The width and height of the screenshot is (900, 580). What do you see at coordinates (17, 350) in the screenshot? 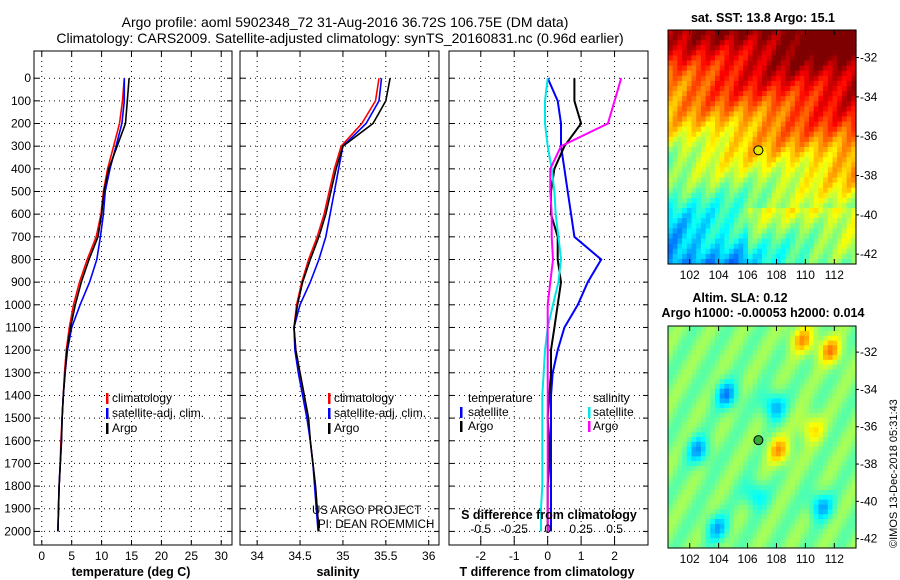
I see `y-tick-label: 1200` at bounding box center [17, 350].